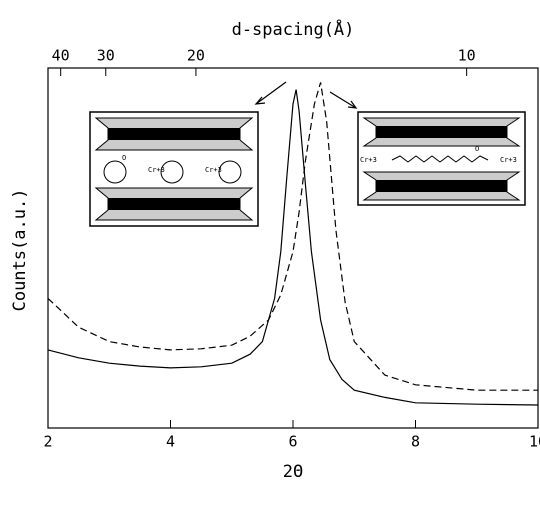 This screenshot has width=540, height=505. I want to click on x-tick-label: 8, so click(415, 442).